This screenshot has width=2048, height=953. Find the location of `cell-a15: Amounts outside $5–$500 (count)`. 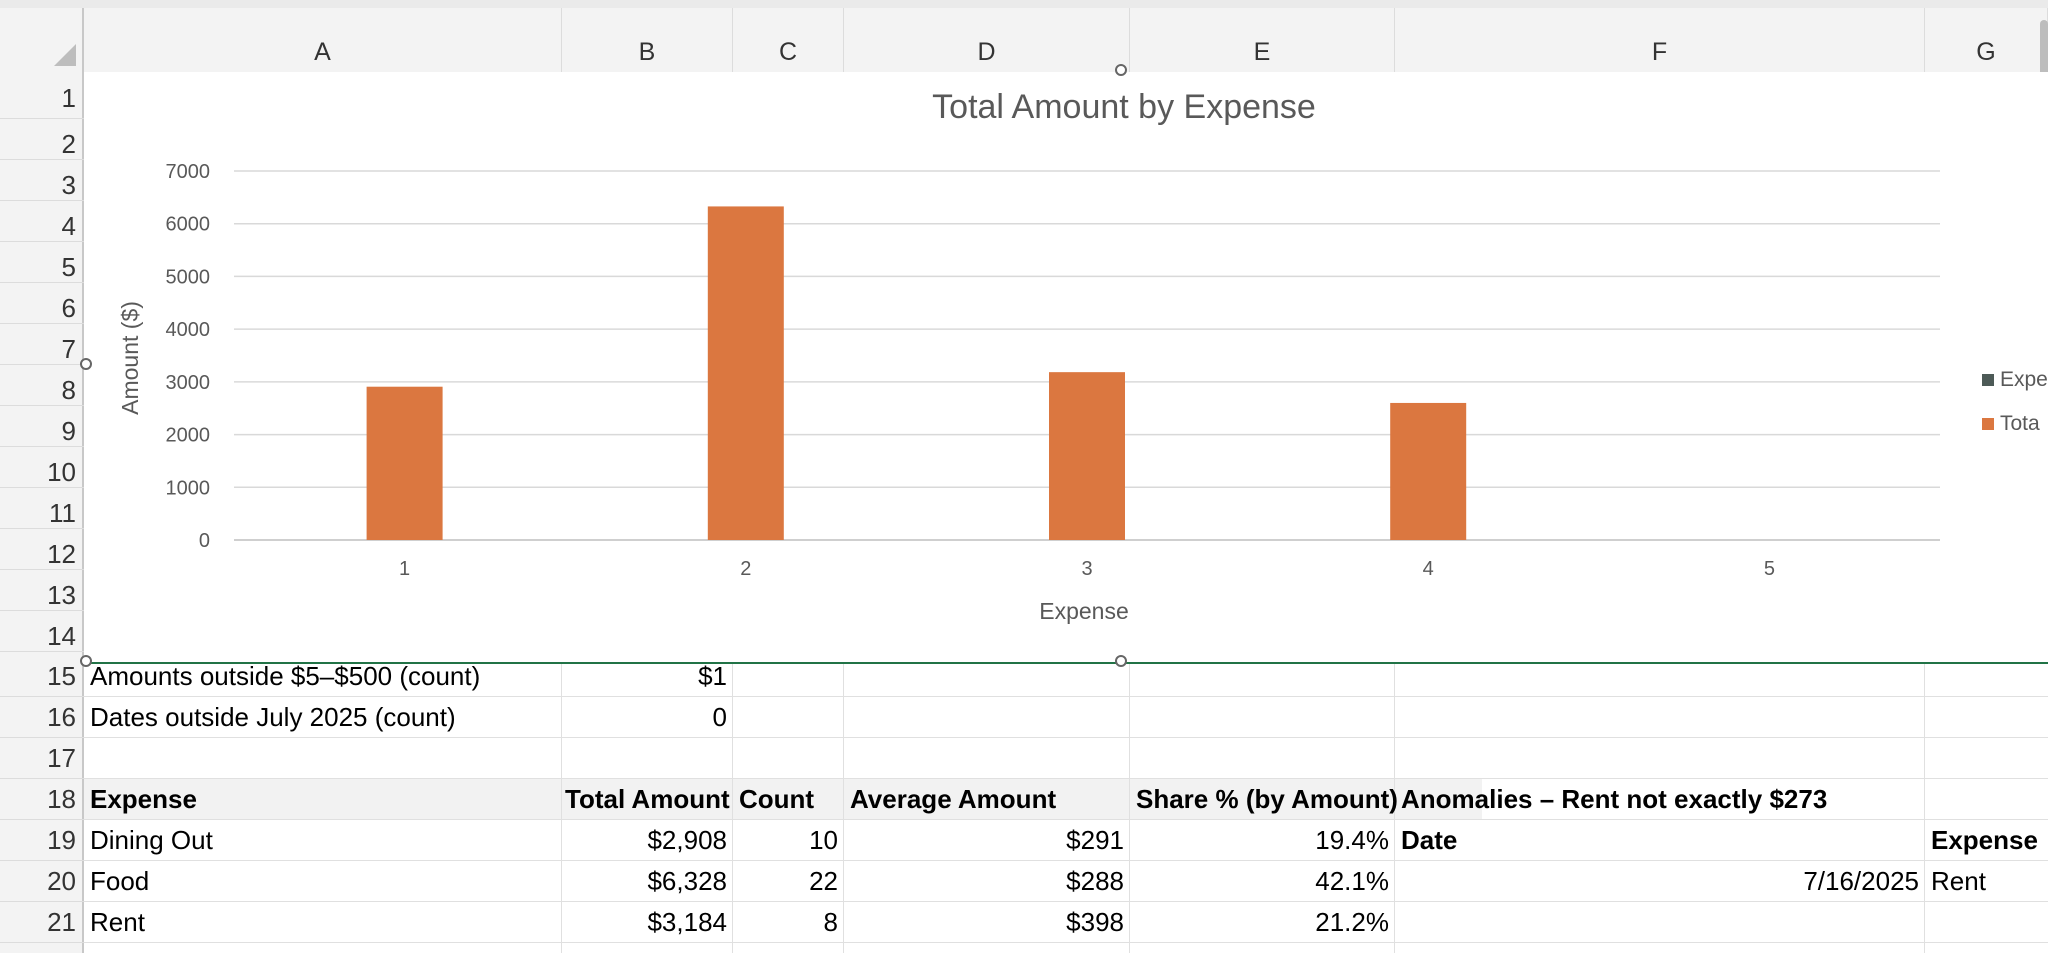

cell-a15: Amounts outside $5–$500 (count) is located at coordinates (285, 676).